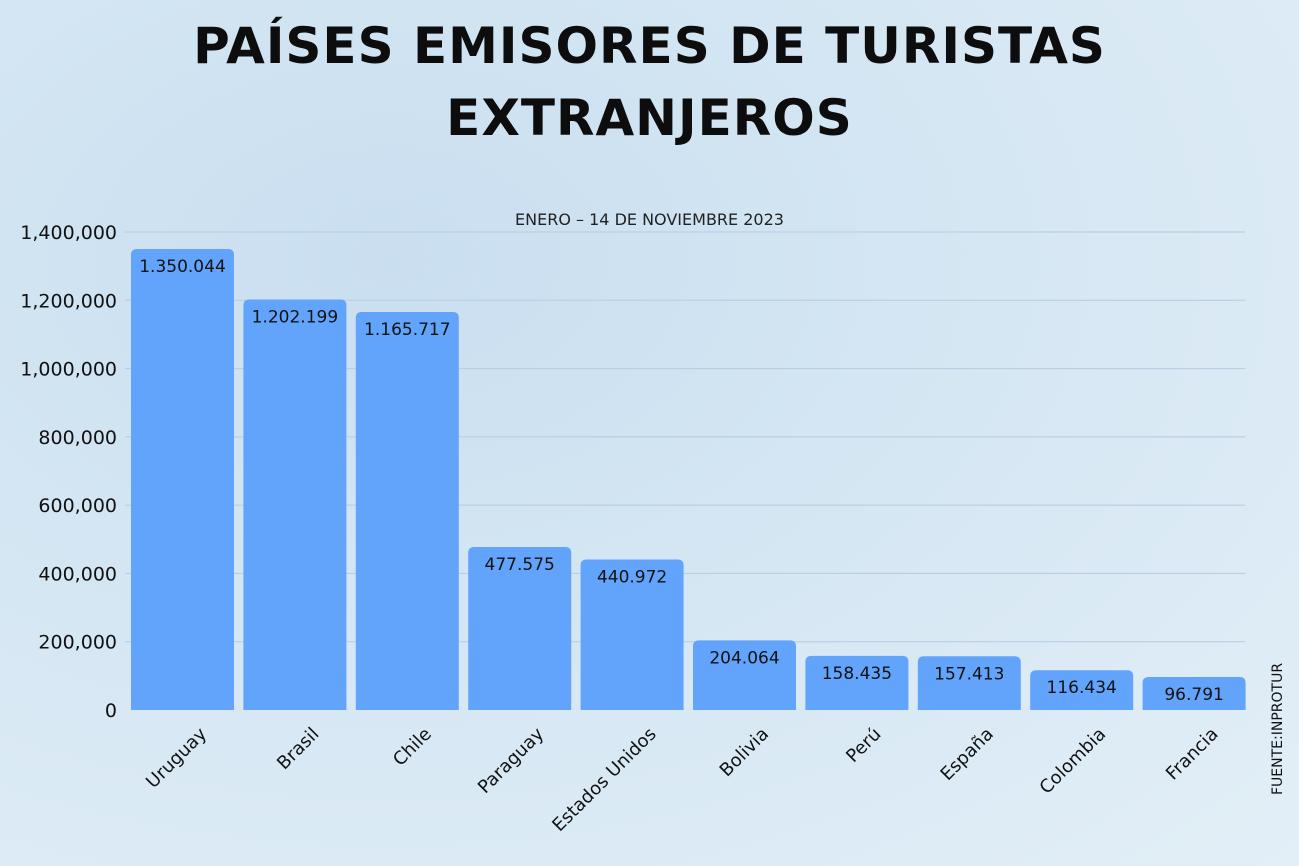 The width and height of the screenshot is (1299, 866). Describe the element at coordinates (1073, 761) in the screenshot. I see `x-tick-label: Colombia` at that location.